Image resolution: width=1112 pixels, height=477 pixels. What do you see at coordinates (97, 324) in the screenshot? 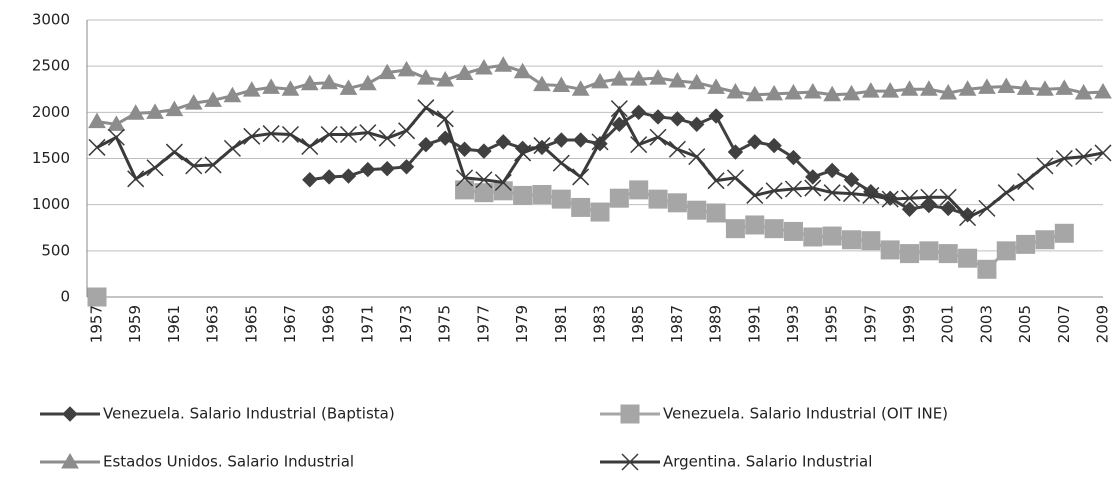
I see `x-tick-label: 1957` at bounding box center [97, 324].